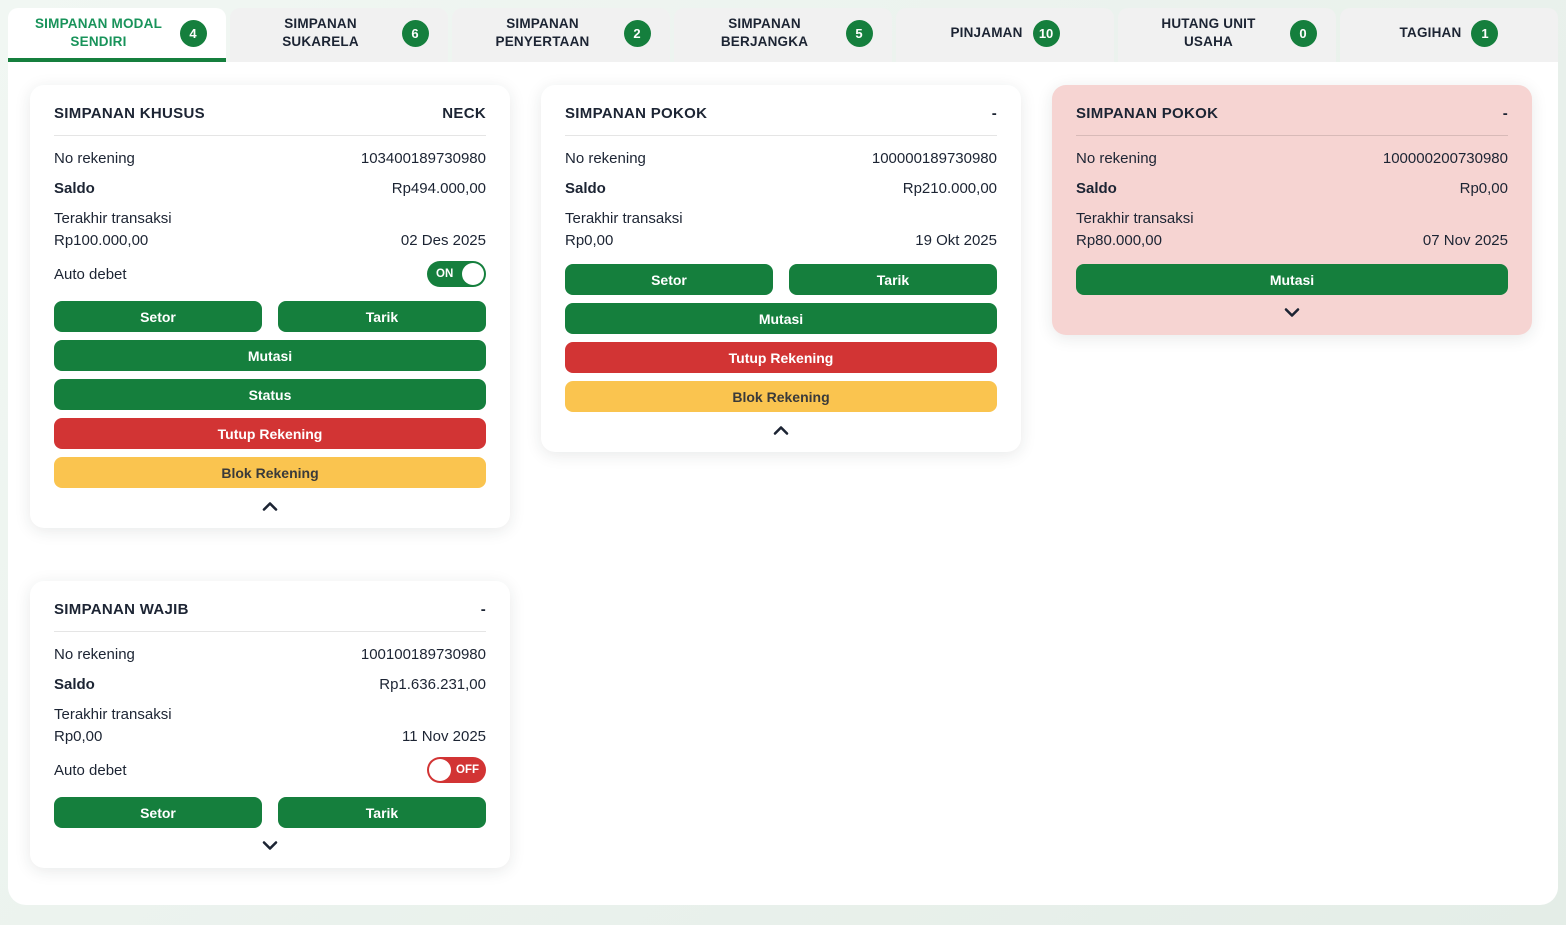 Image resolution: width=1566 pixels, height=925 pixels. I want to click on no-rekening-row: No rekening 100000189730980, so click(781, 158).